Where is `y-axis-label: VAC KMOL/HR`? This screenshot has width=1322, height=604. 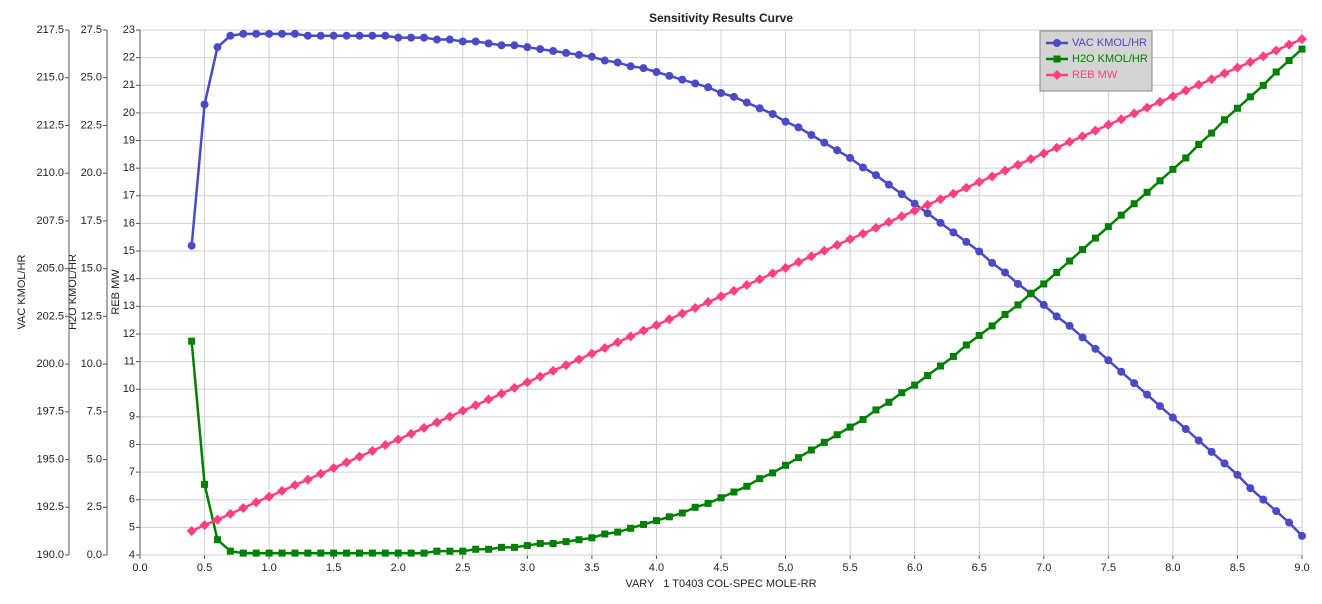 y-axis-label: VAC KMOL/HR is located at coordinates (22, 291).